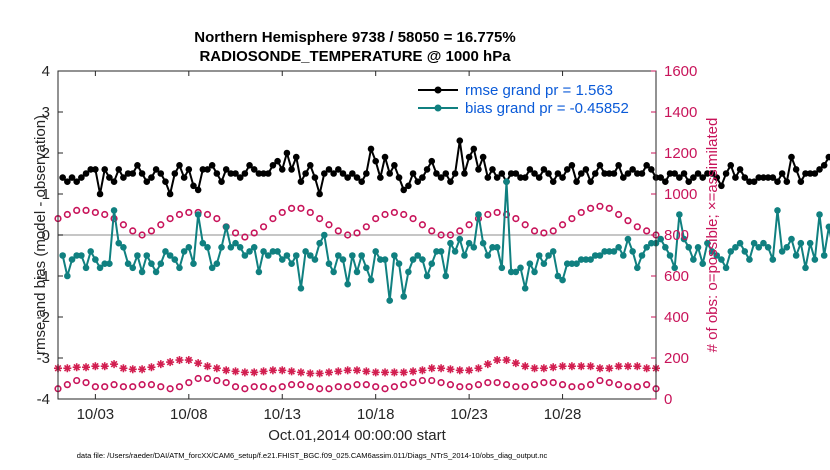  I want to click on y-right-tick-label: 1400, so click(680, 112).